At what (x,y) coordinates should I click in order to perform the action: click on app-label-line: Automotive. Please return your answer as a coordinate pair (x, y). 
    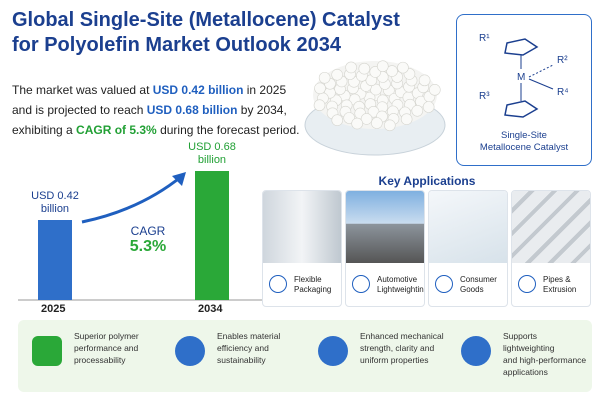
    Looking at the image, I should click on (397, 279).